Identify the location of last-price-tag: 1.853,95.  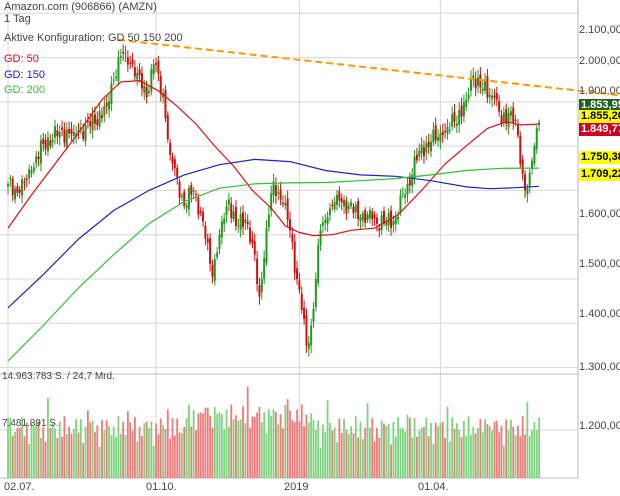
(599, 105).